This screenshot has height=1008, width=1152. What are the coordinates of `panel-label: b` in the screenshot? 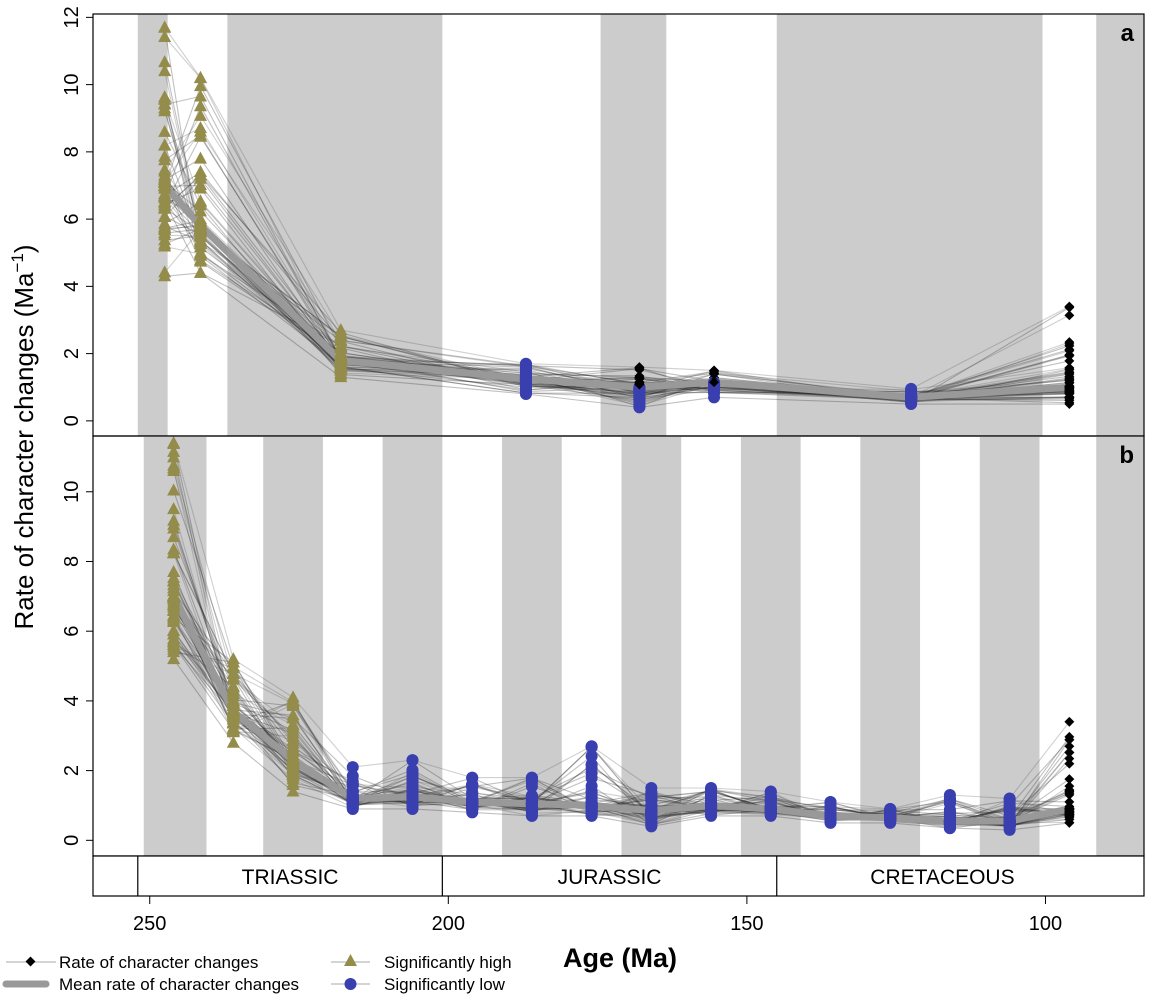 It's located at (1126, 455).